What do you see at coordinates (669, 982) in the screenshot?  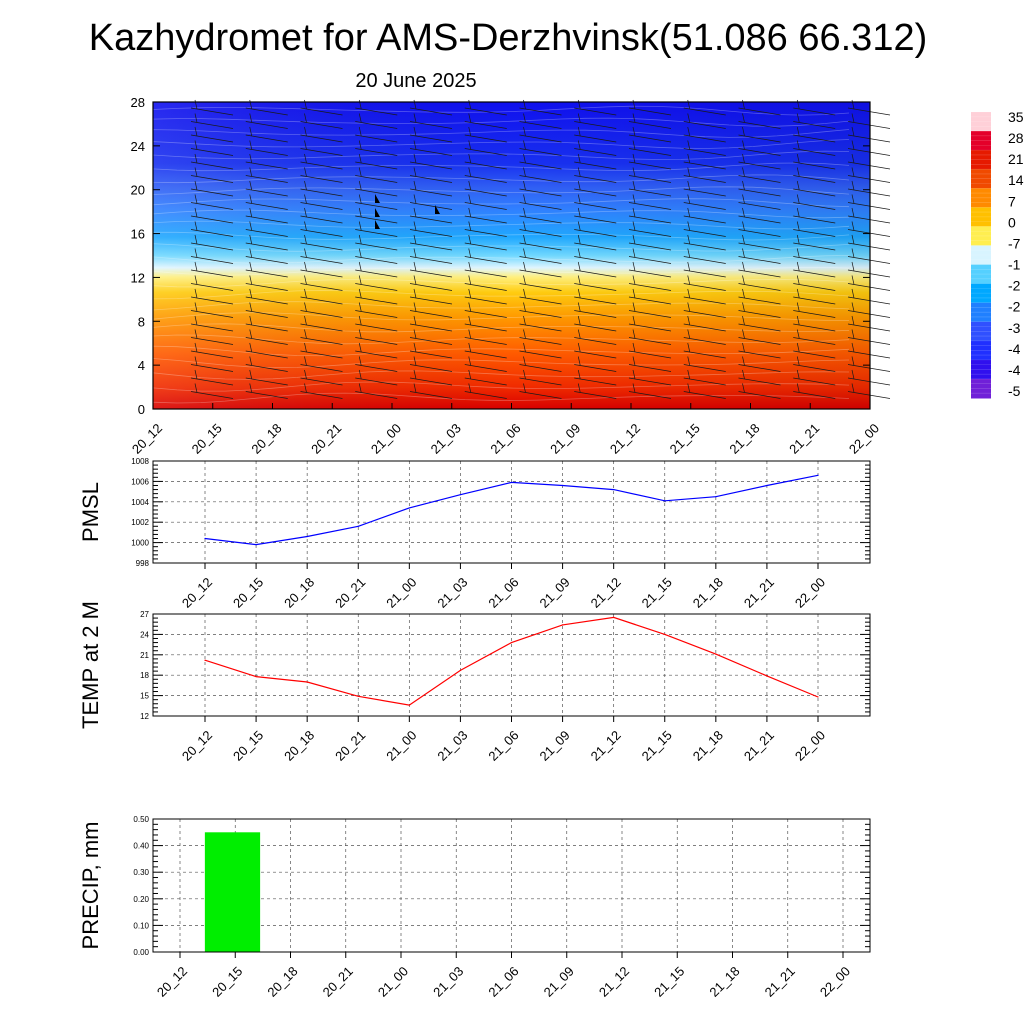 I see `precip-x-tick-label: 21_15` at bounding box center [669, 982].